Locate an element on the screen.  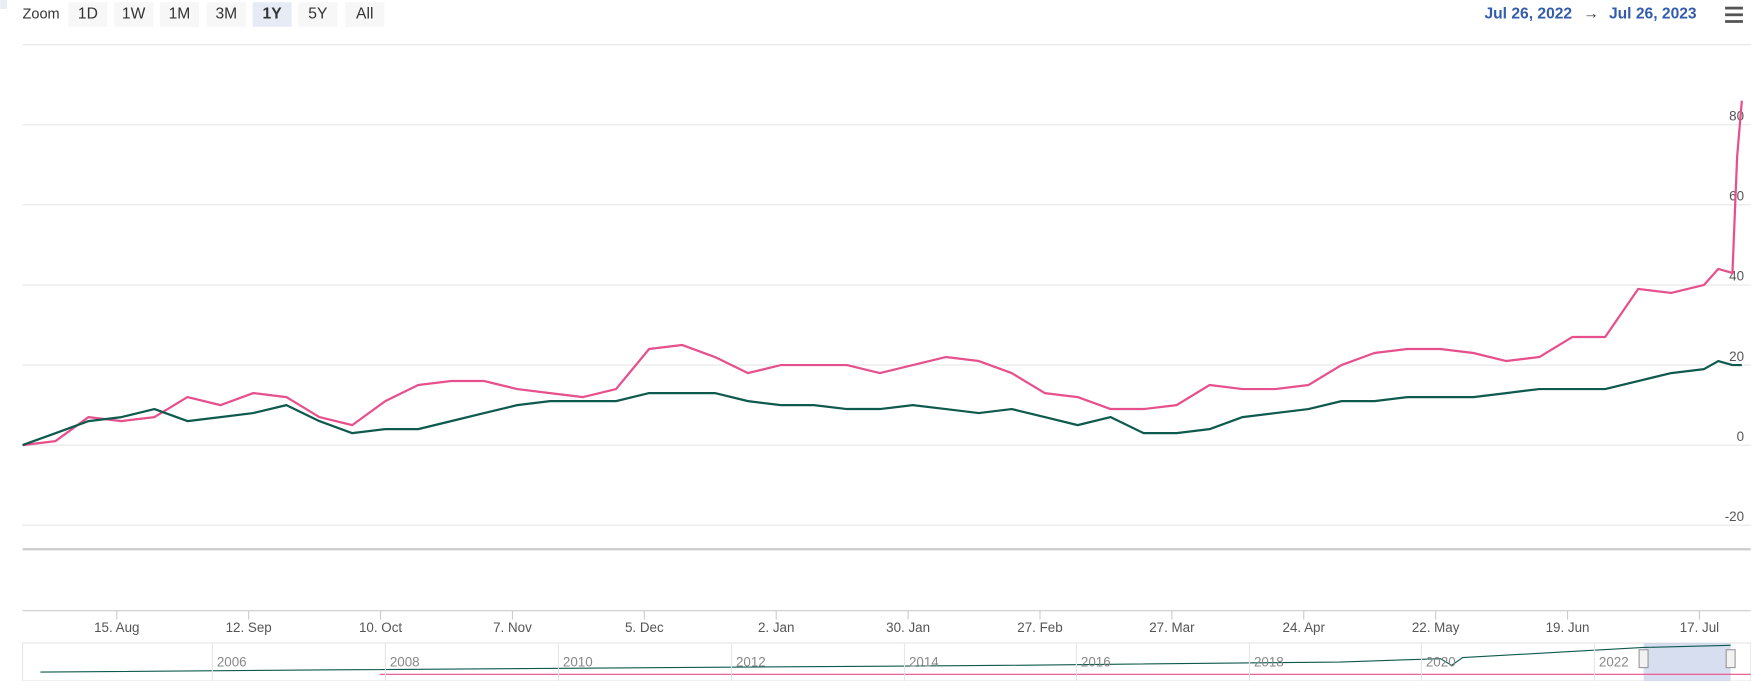
x-tick-label: 15. Aug is located at coordinates (116, 627).